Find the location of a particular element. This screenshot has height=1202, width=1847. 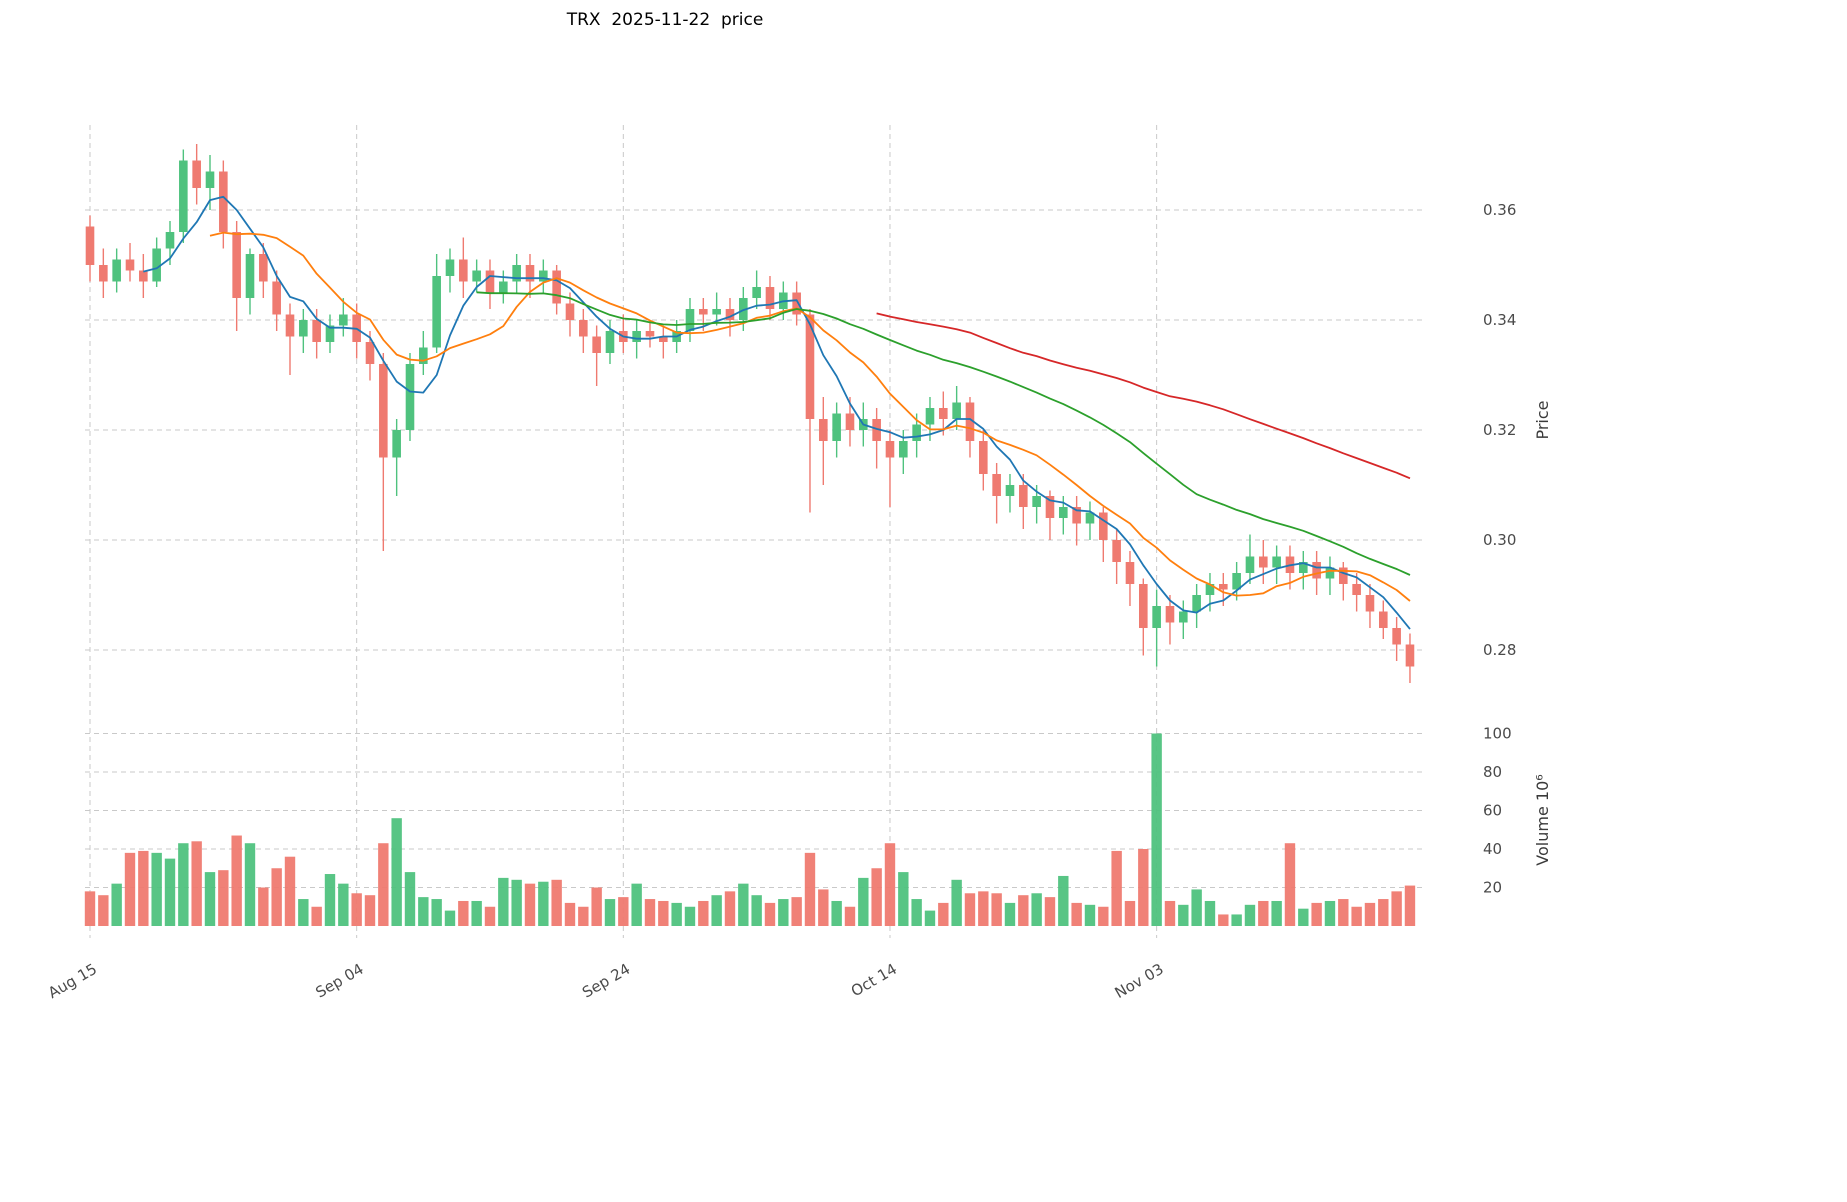

x-tick-label: Nov 03 is located at coordinates (1139, 981).